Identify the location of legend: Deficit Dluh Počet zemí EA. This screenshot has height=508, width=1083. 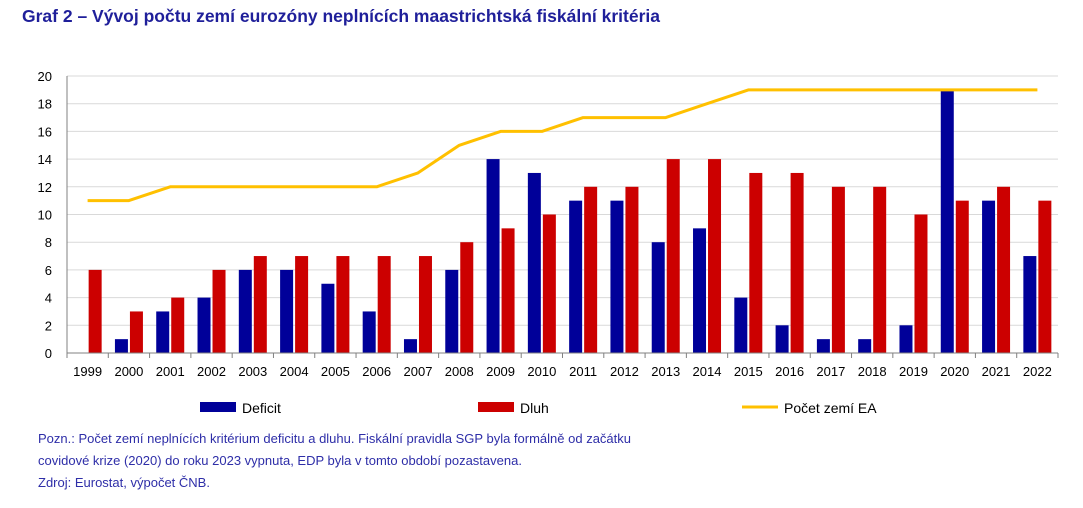
(538, 408).